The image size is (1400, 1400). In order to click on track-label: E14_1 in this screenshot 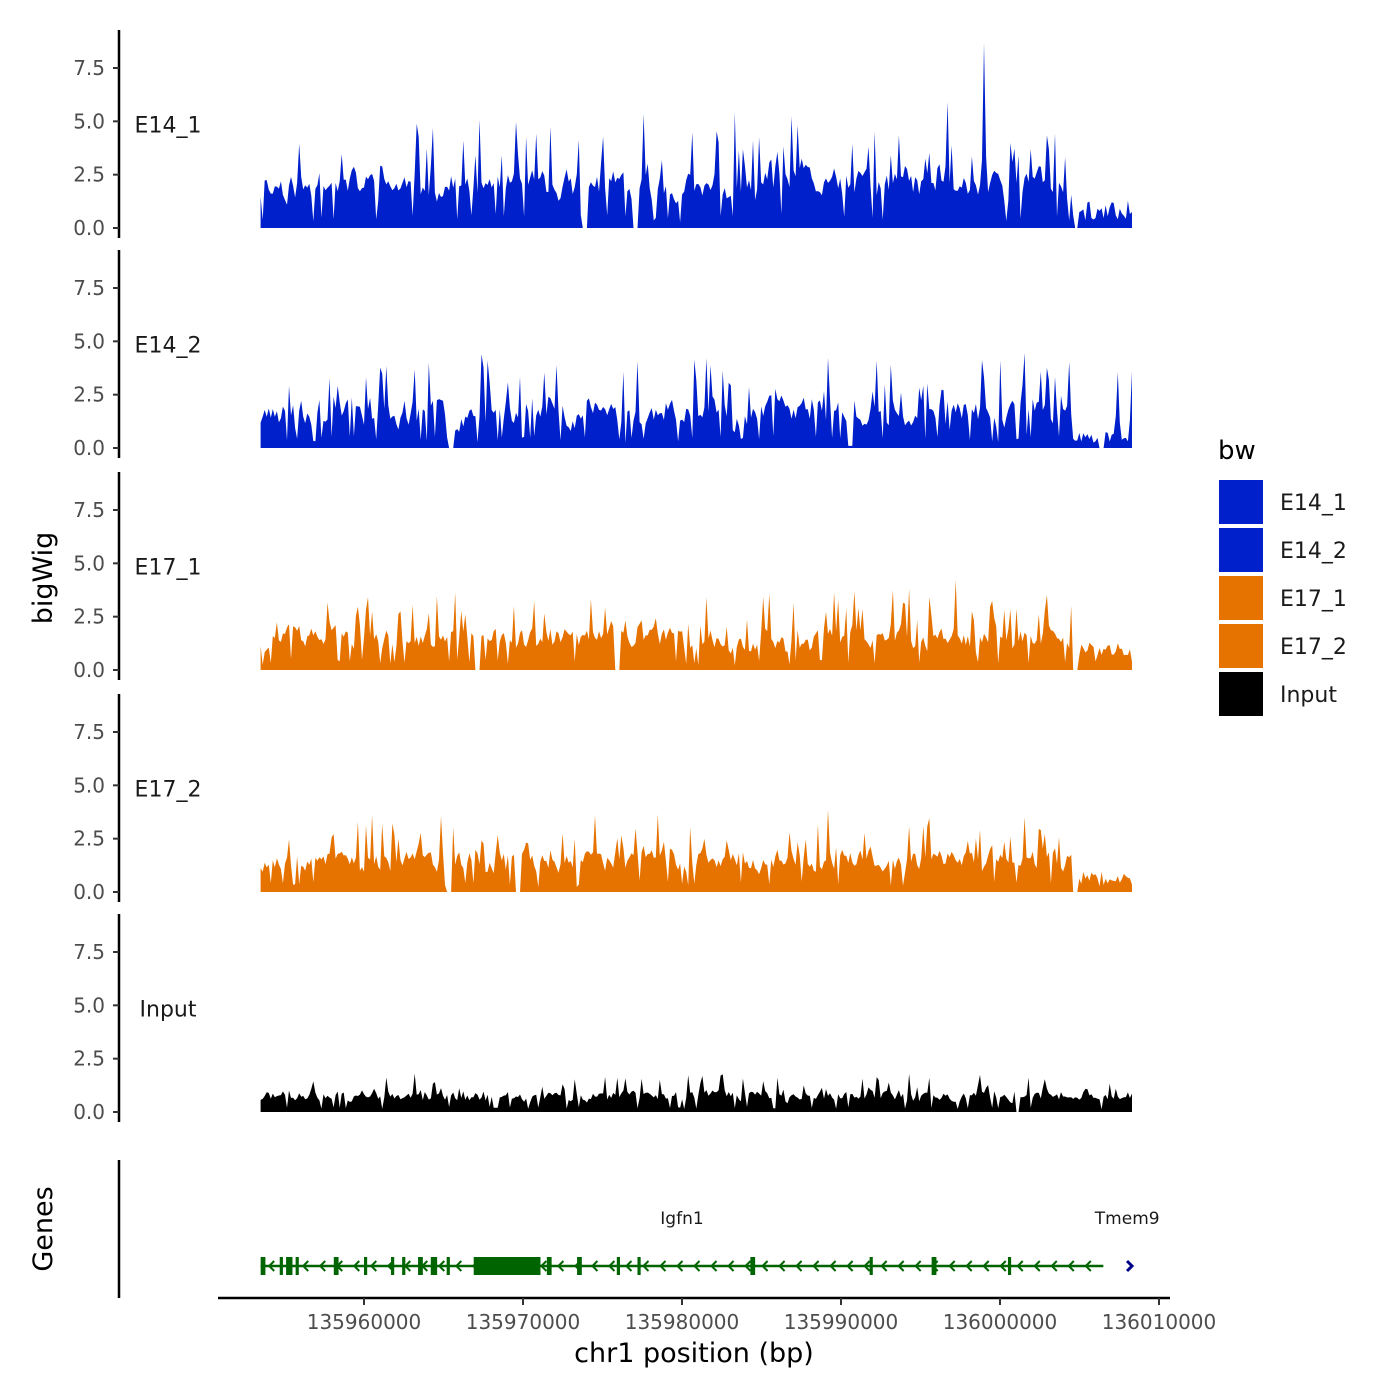, I will do `click(168, 125)`.